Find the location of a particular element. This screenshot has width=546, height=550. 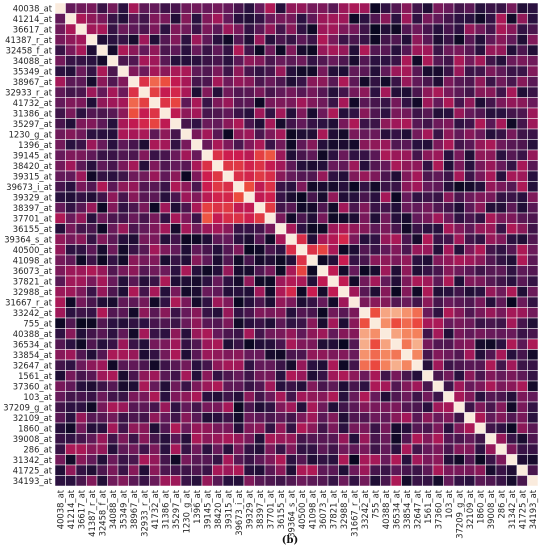

x-tick-label: 39315_at is located at coordinates (228, 509).